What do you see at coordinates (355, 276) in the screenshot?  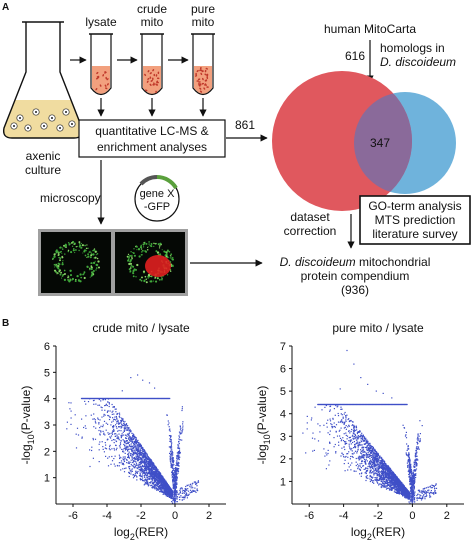 I see `compendium-line-2: protein compendium` at bounding box center [355, 276].